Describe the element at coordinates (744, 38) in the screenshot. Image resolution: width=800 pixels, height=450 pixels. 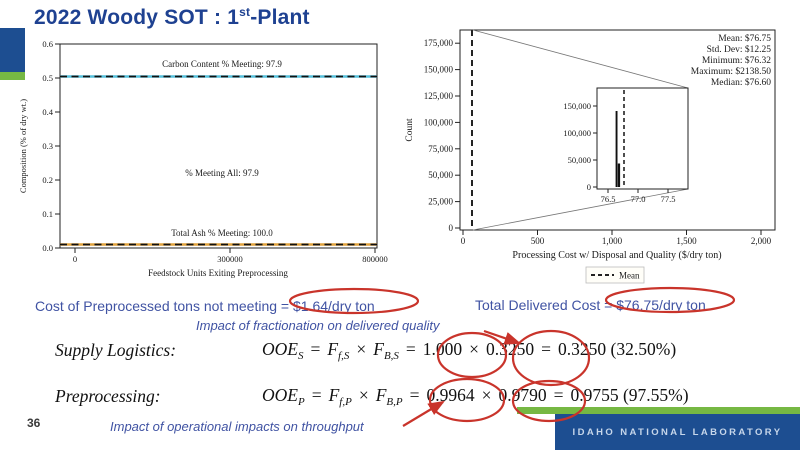
I see `stat-mean: Mean: $76.75` at that location.